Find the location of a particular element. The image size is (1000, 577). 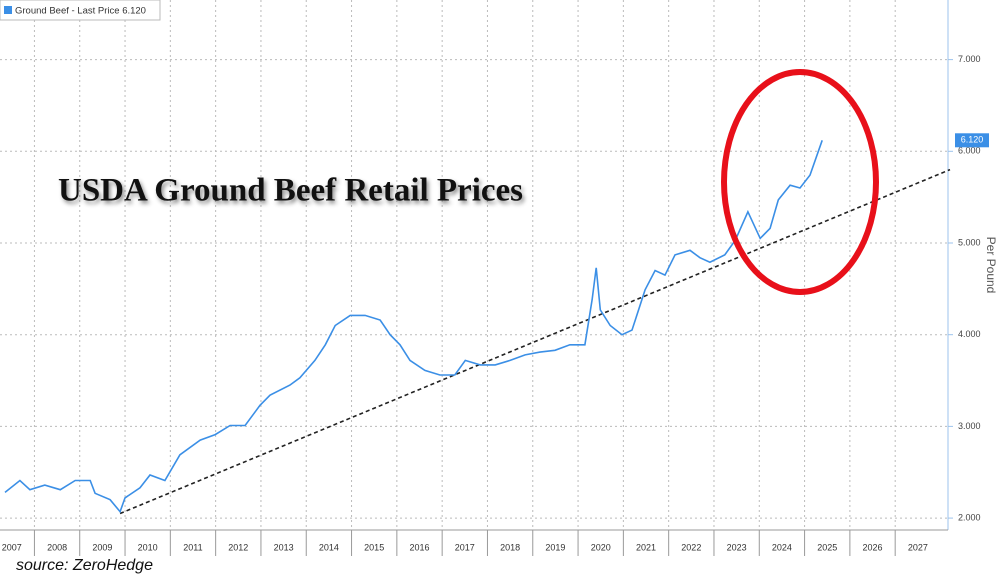

x-tick-label: 2025 is located at coordinates (827, 547).